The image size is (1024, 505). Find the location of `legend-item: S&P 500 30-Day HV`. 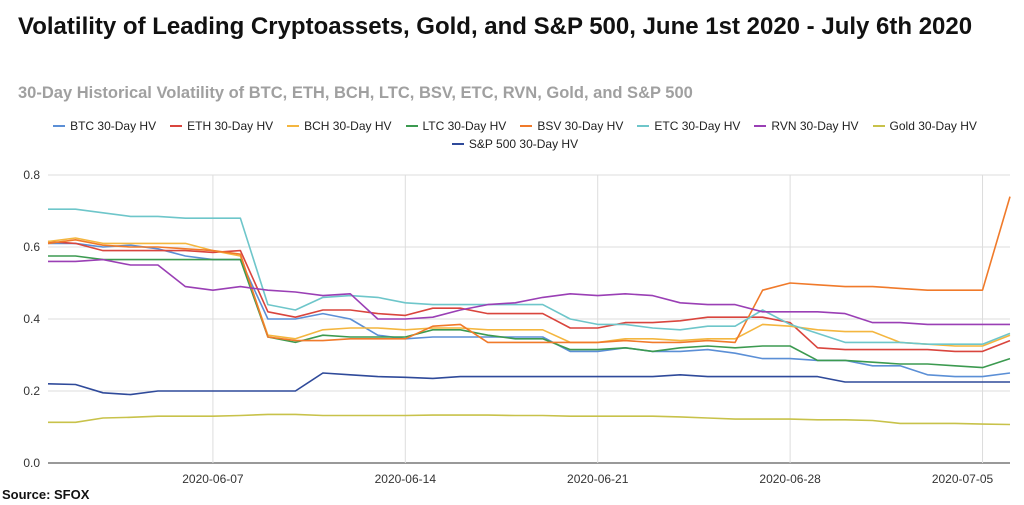

legend-item: S&P 500 30-Day HV is located at coordinates (515, 144).